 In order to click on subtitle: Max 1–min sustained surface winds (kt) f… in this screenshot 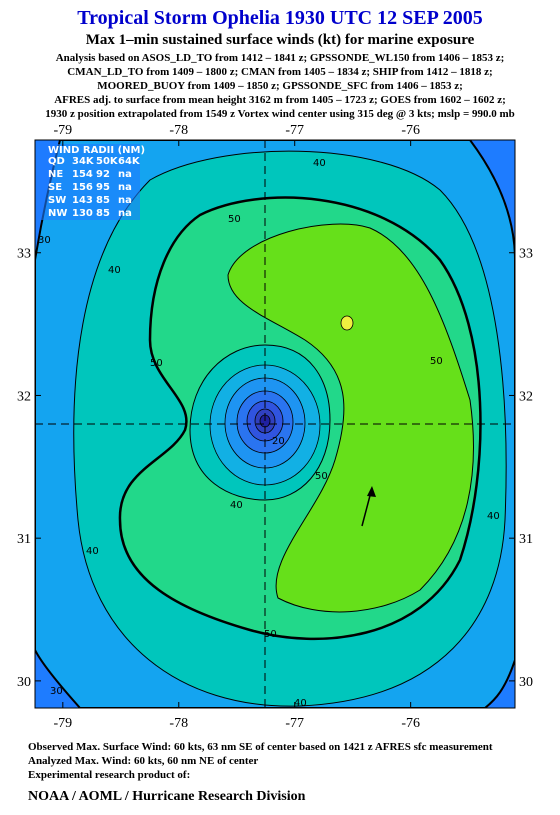, I will do `click(280, 40)`.